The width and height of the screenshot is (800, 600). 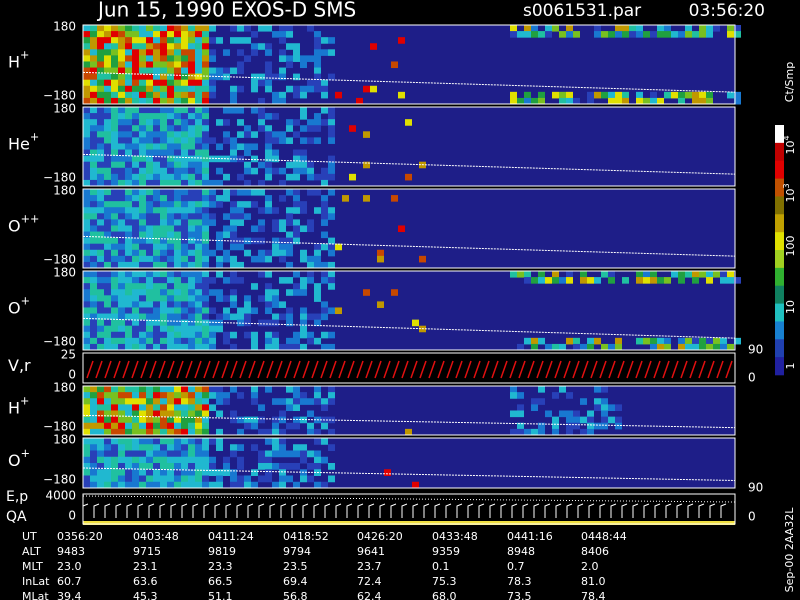 What do you see at coordinates (779, 187) in the screenshot?
I see `colorbar-segment` at bounding box center [779, 187].